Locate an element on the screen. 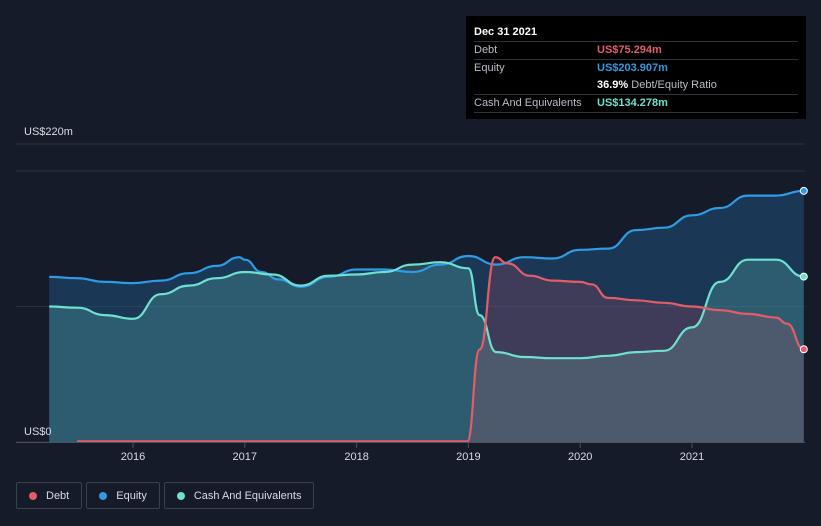 This screenshot has width=821, height=526. tooltip-debt-label: Debt is located at coordinates (486, 50).